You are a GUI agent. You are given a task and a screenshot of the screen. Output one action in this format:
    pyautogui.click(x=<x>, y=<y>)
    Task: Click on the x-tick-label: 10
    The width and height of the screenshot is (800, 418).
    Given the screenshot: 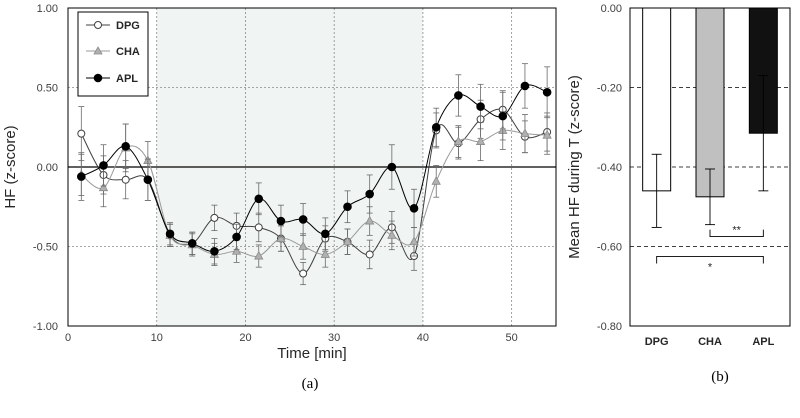 What is the action you would take?
    pyautogui.click(x=157, y=338)
    